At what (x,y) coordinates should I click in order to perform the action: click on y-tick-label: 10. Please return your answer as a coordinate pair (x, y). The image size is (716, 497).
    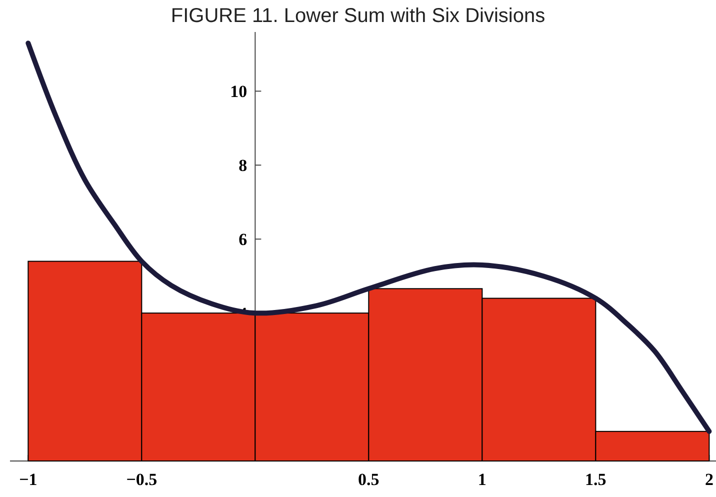
    Looking at the image, I should click on (239, 92).